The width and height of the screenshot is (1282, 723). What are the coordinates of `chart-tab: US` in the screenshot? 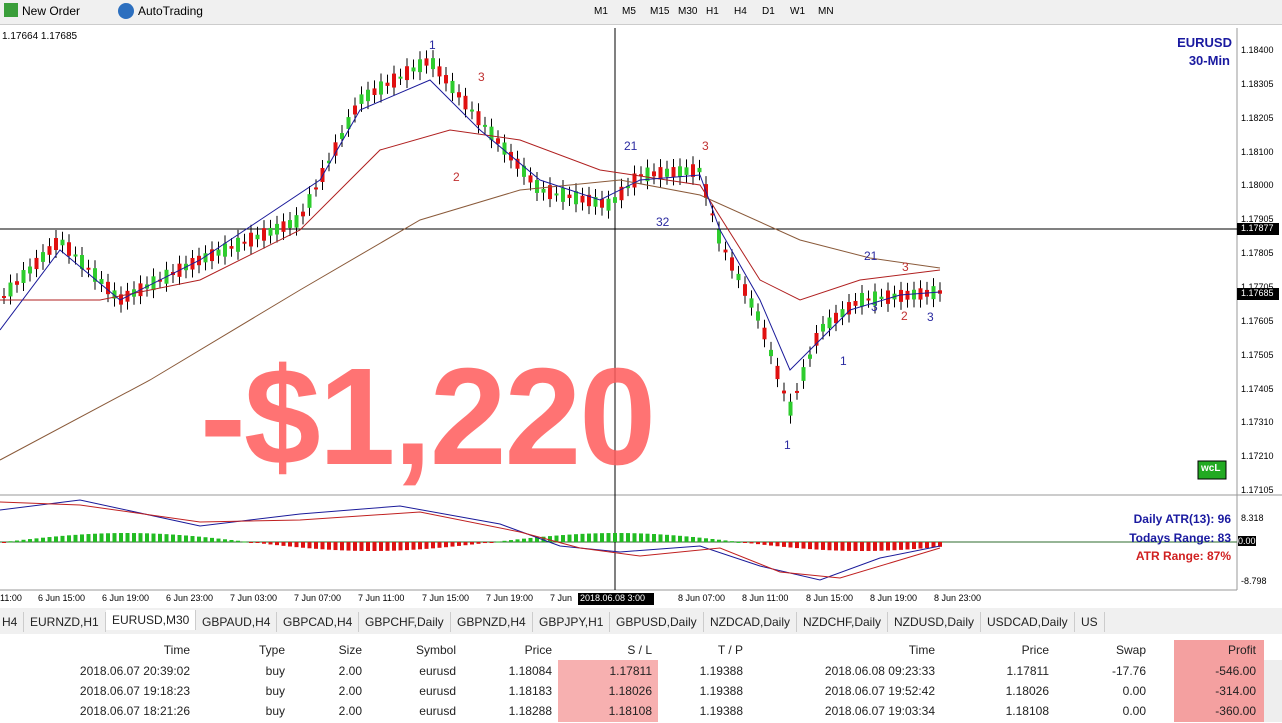 It's located at (1090, 622).